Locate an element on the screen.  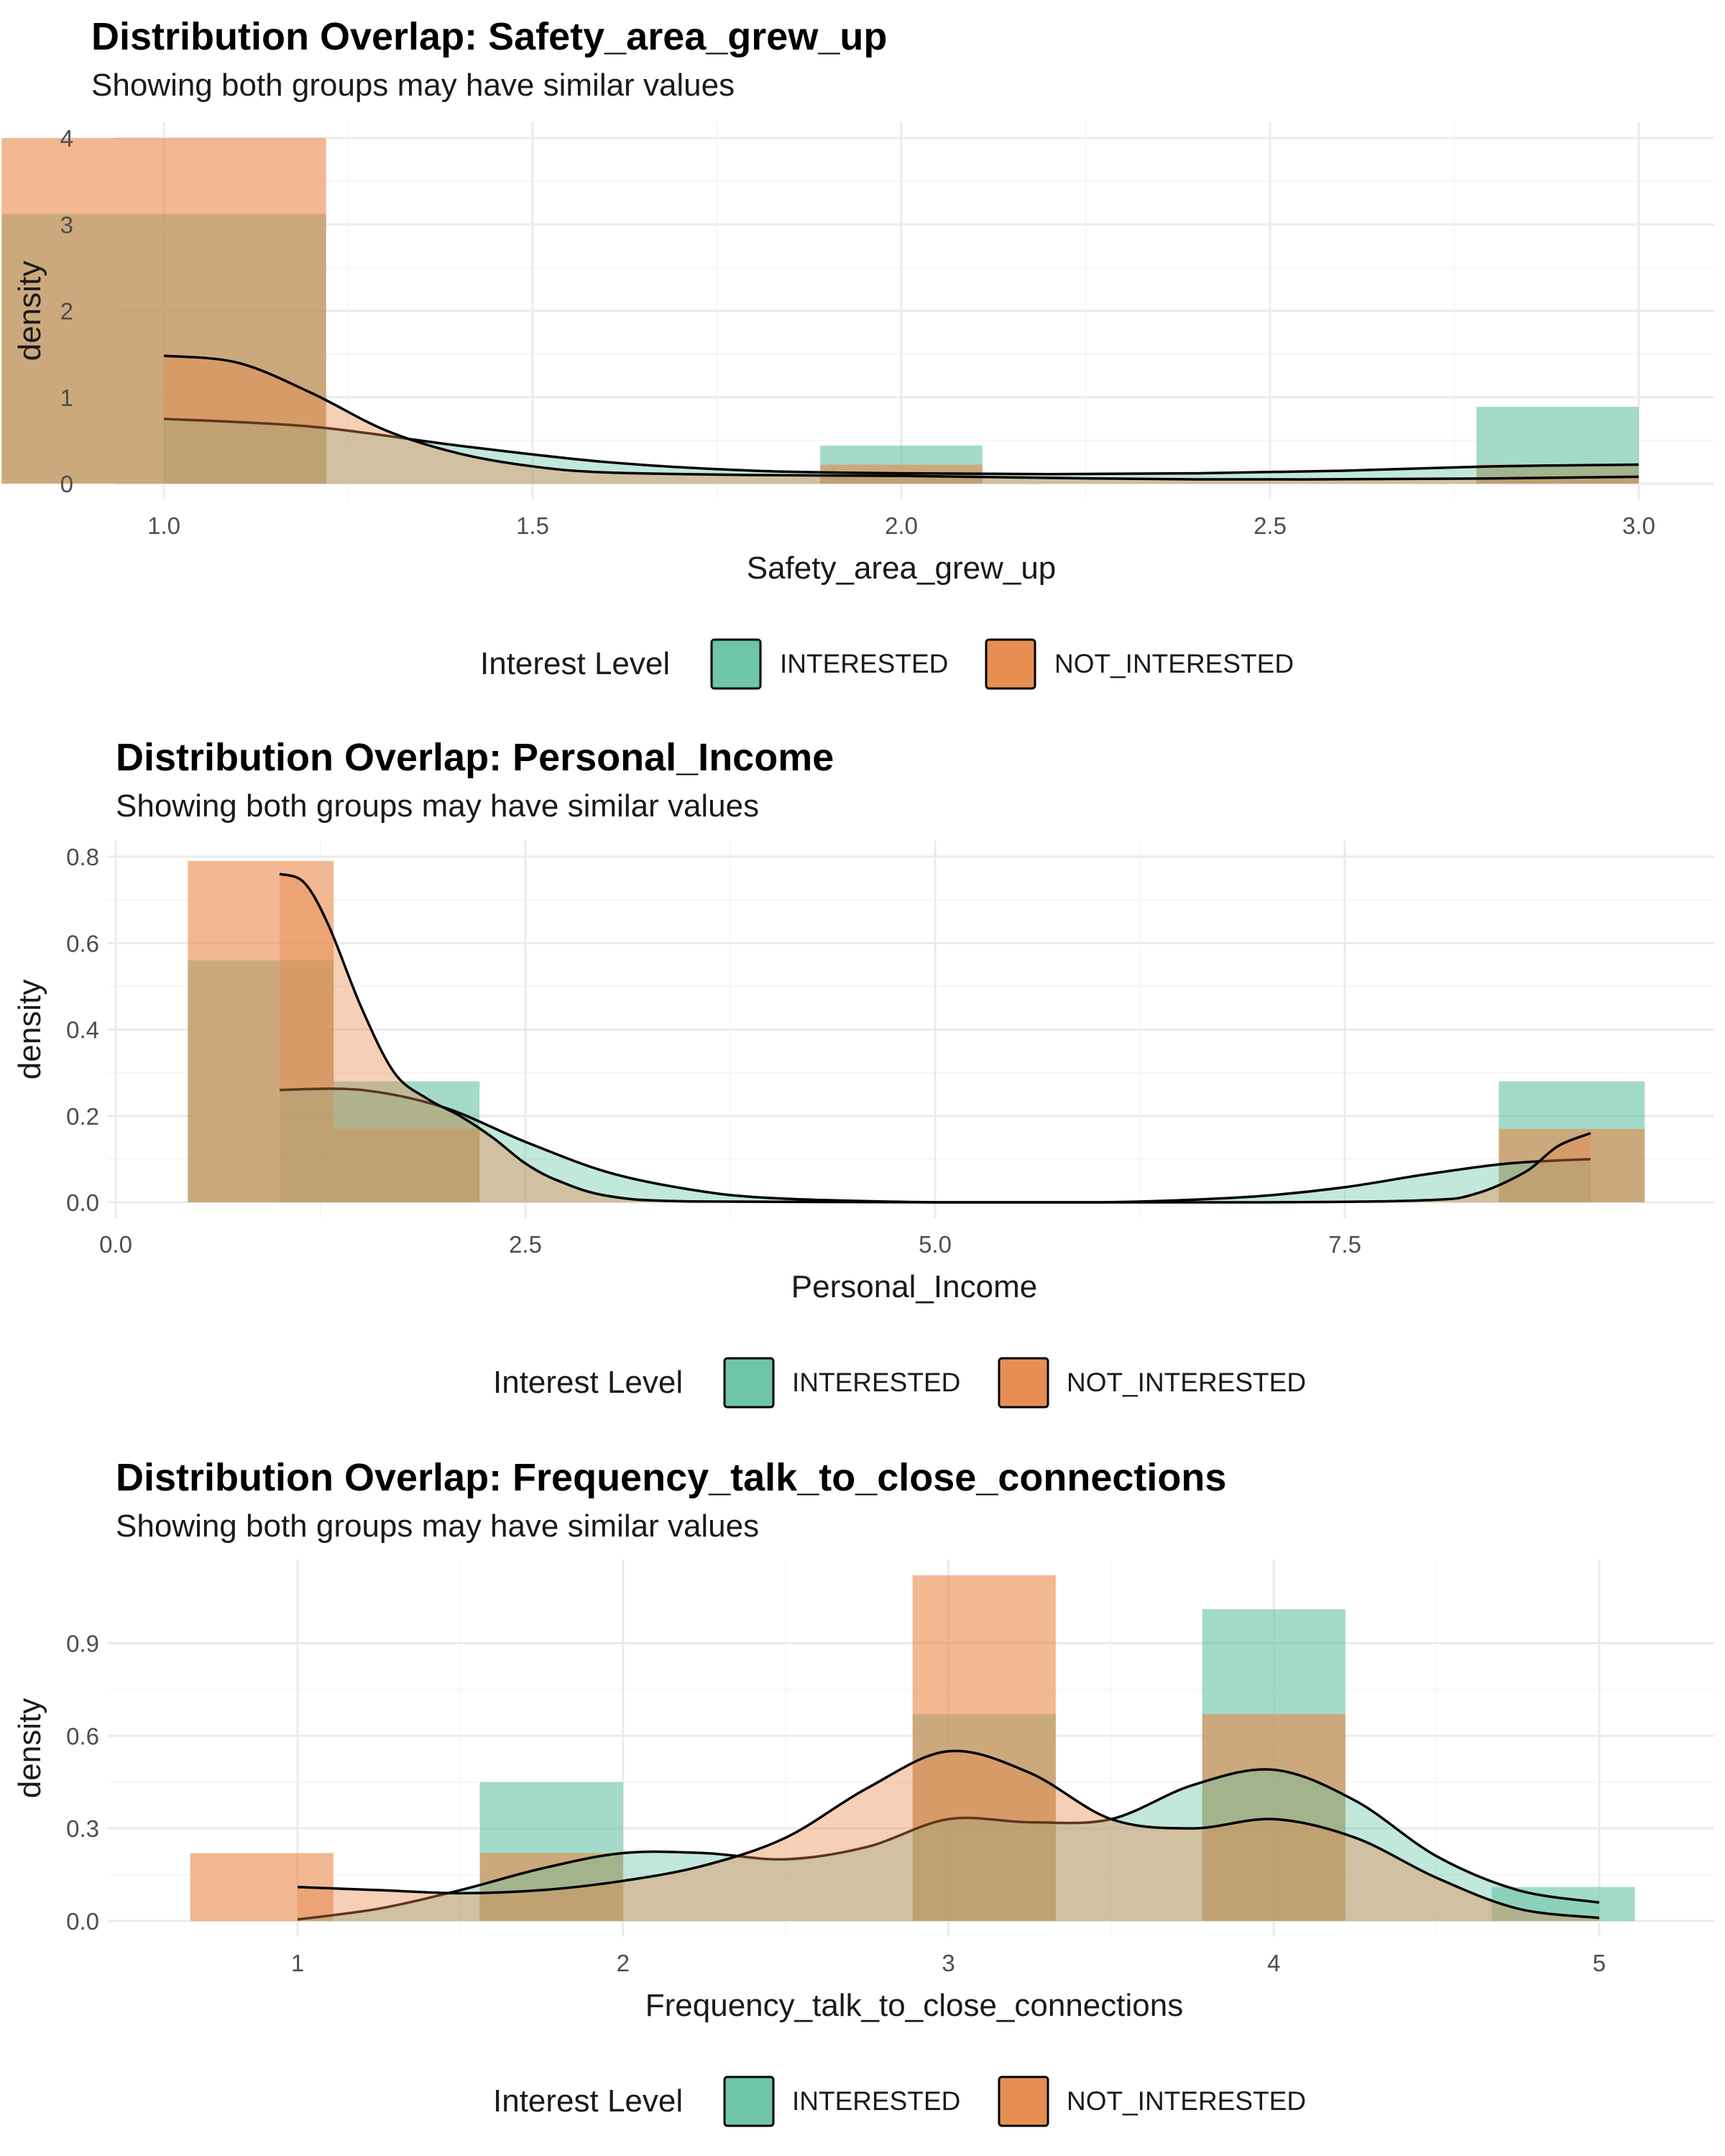
y-tick-label: 0.8 is located at coordinates (82, 857).